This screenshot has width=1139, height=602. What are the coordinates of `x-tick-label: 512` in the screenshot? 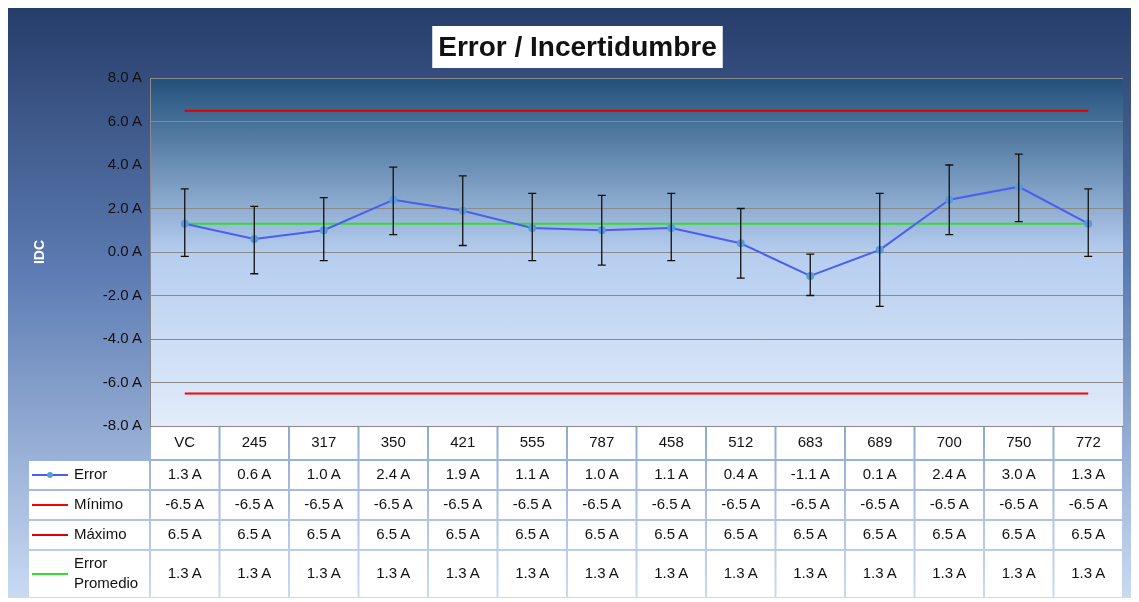 It's located at (741, 442).